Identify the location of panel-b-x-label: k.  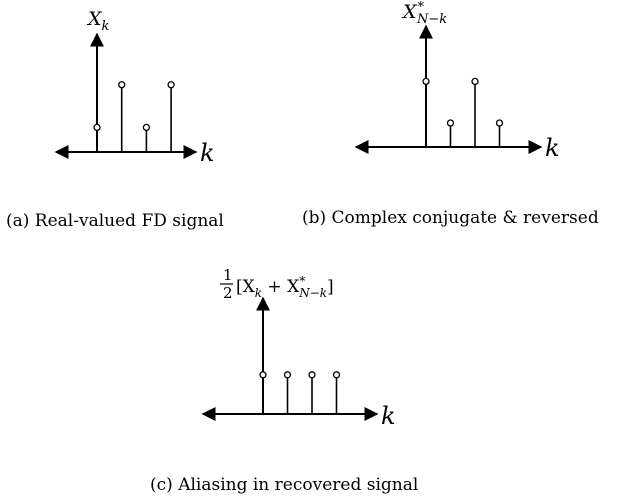
(552, 148).